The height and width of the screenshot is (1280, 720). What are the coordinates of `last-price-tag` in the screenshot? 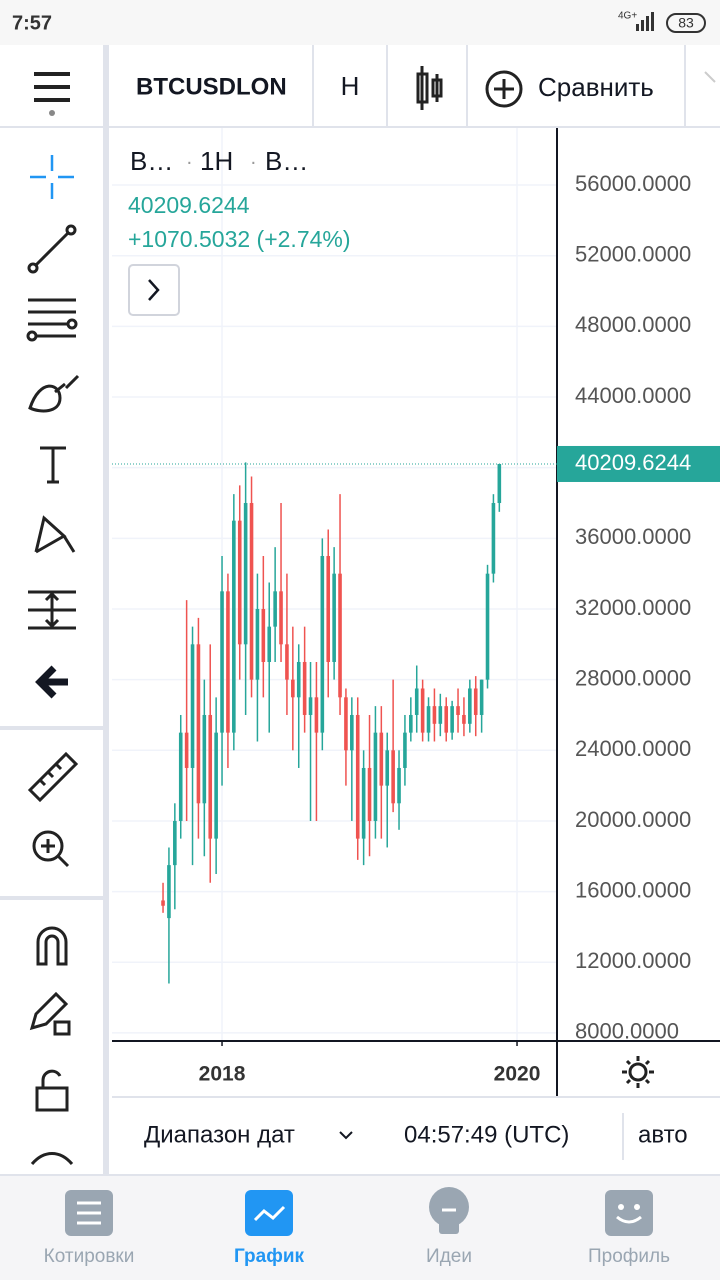 It's located at (638, 463).